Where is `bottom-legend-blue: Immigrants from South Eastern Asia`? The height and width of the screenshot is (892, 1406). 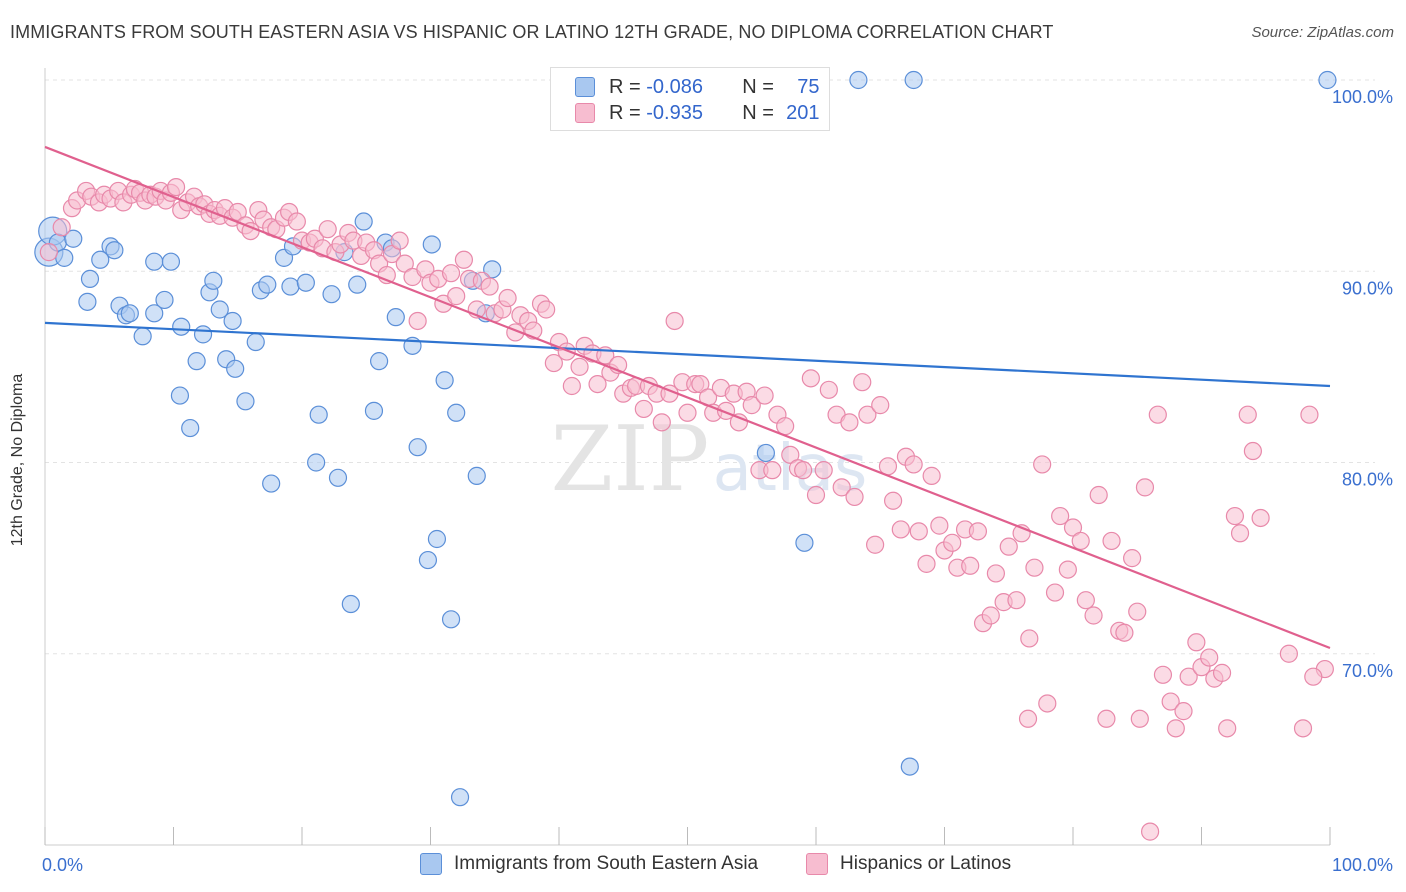
bottom-legend-blue: Immigrants from South Eastern Asia is located at coordinates (589, 864).